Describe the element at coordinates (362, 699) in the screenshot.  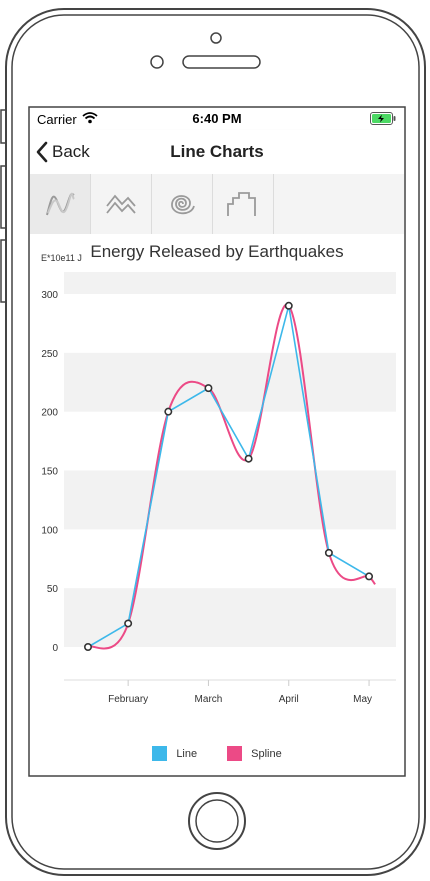
I see `x-tick-label: May` at that location.